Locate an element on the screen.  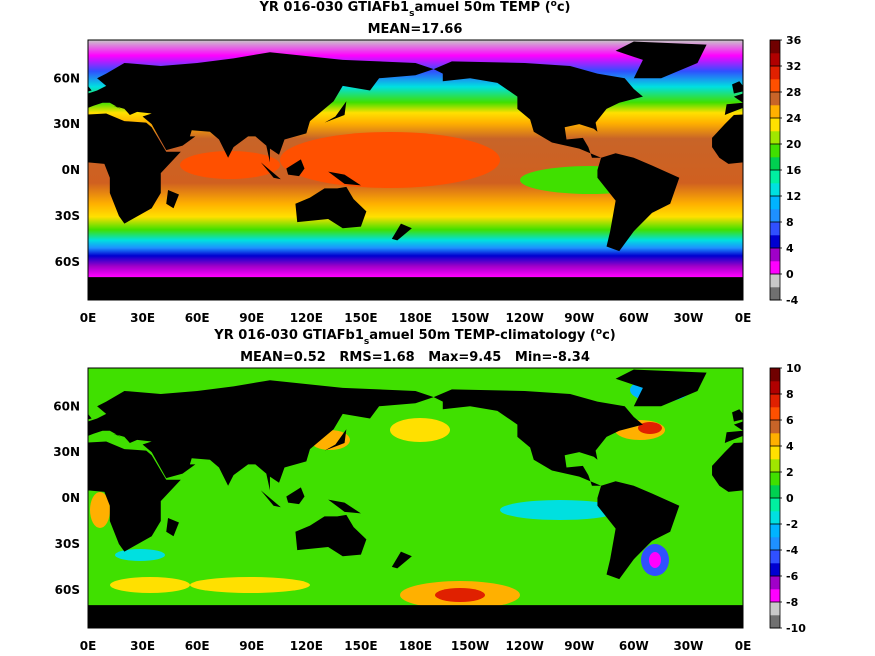
colorbar-tick-label: 24 is located at coordinates (794, 118).